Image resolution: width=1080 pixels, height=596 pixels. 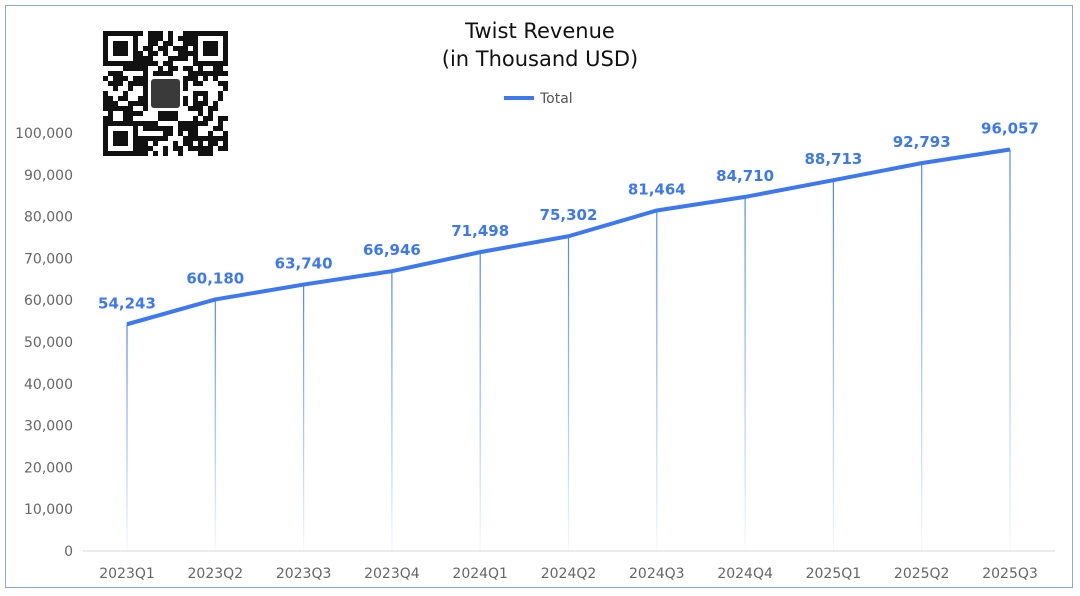 What do you see at coordinates (538, 99) in the screenshot?
I see `legend: Total` at bounding box center [538, 99].